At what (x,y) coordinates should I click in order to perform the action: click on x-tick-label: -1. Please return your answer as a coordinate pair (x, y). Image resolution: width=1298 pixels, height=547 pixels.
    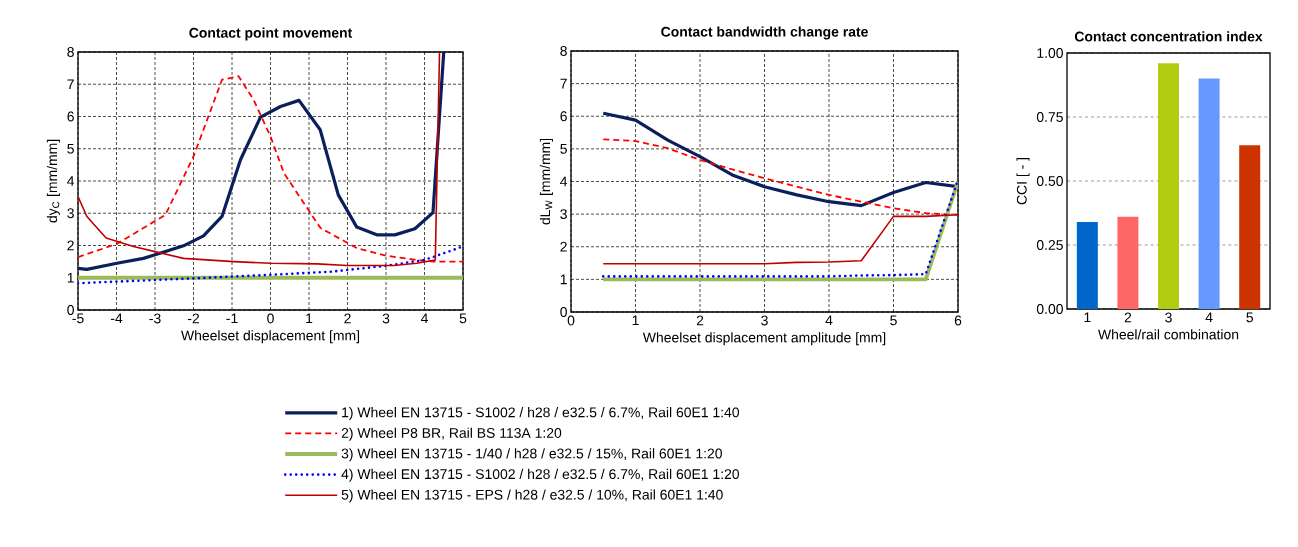
    Looking at the image, I should click on (232, 318).